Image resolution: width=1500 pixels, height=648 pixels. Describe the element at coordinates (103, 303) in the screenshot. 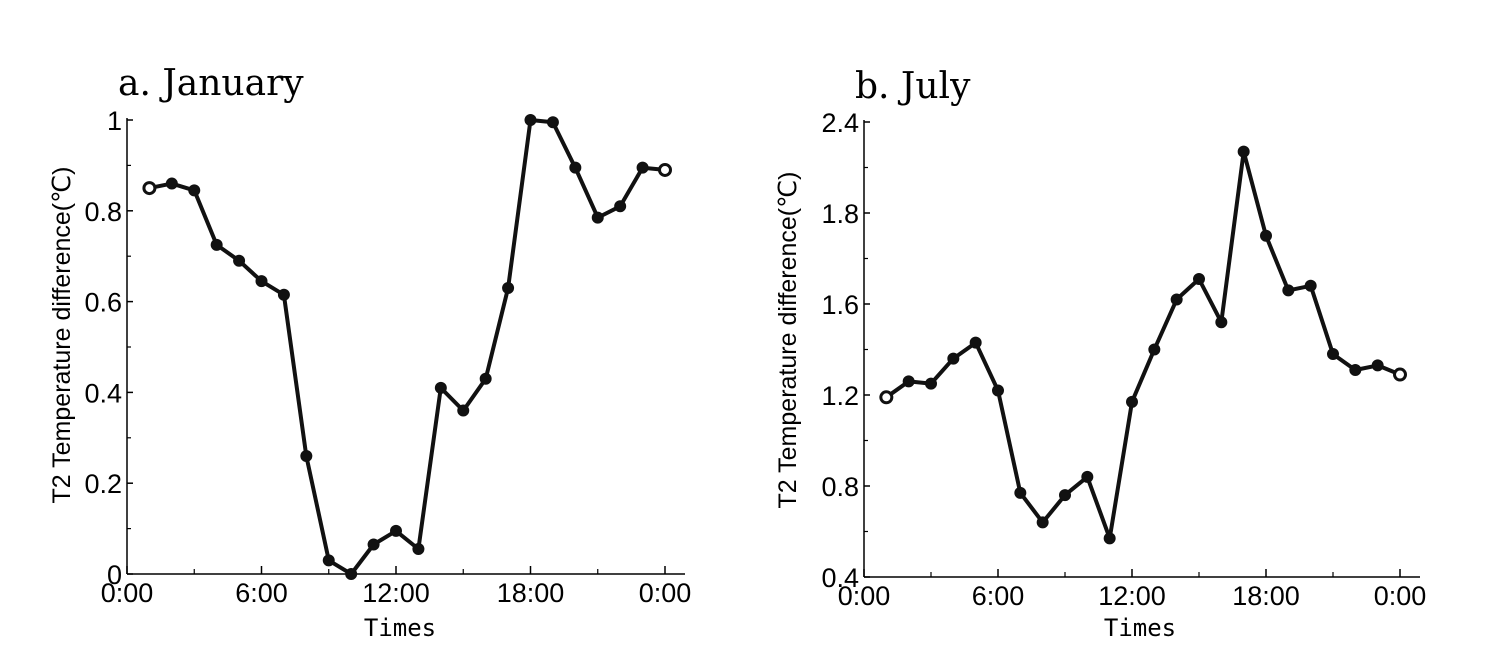

I see `y-tick-label: 0.6` at that location.